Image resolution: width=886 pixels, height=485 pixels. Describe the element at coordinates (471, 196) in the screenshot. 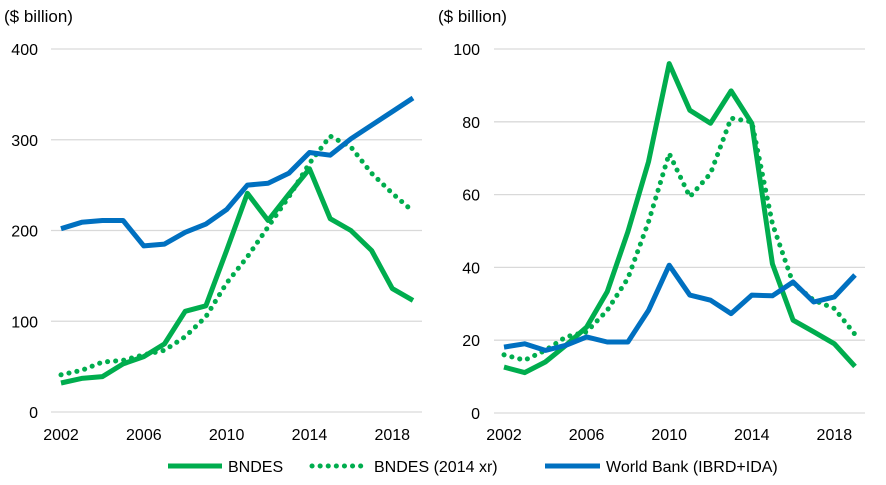

I see `y-tick-label: 60` at that location.